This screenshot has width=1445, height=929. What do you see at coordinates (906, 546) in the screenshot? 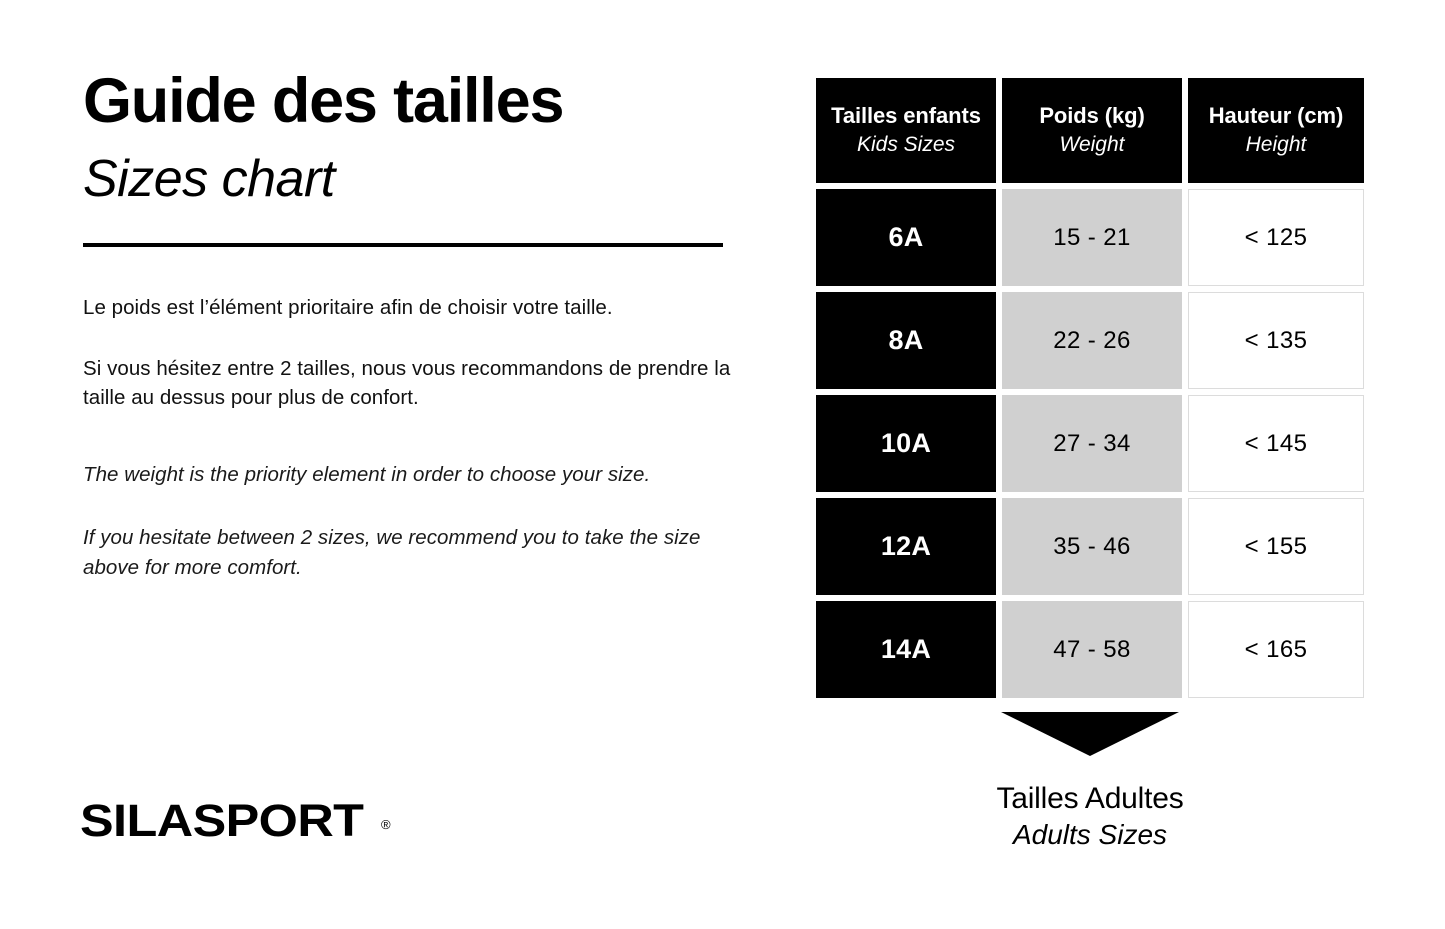
I see `cell-size: 12A` at bounding box center [906, 546].